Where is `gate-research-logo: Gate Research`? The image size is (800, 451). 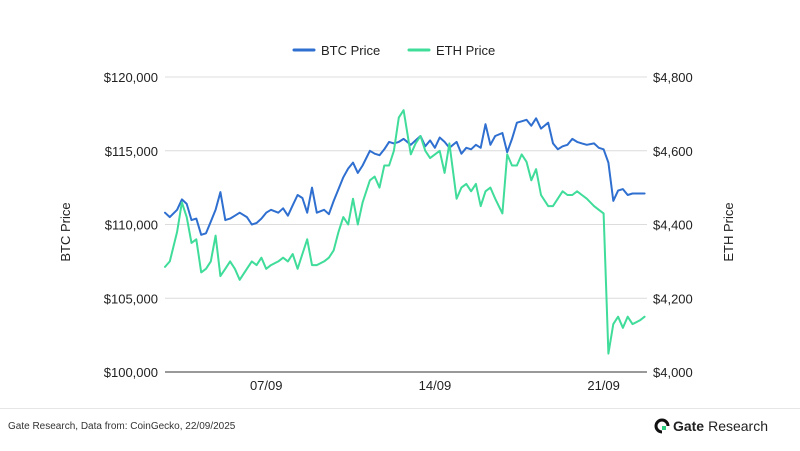
gate-research-logo: Gate Research is located at coordinates (711, 426).